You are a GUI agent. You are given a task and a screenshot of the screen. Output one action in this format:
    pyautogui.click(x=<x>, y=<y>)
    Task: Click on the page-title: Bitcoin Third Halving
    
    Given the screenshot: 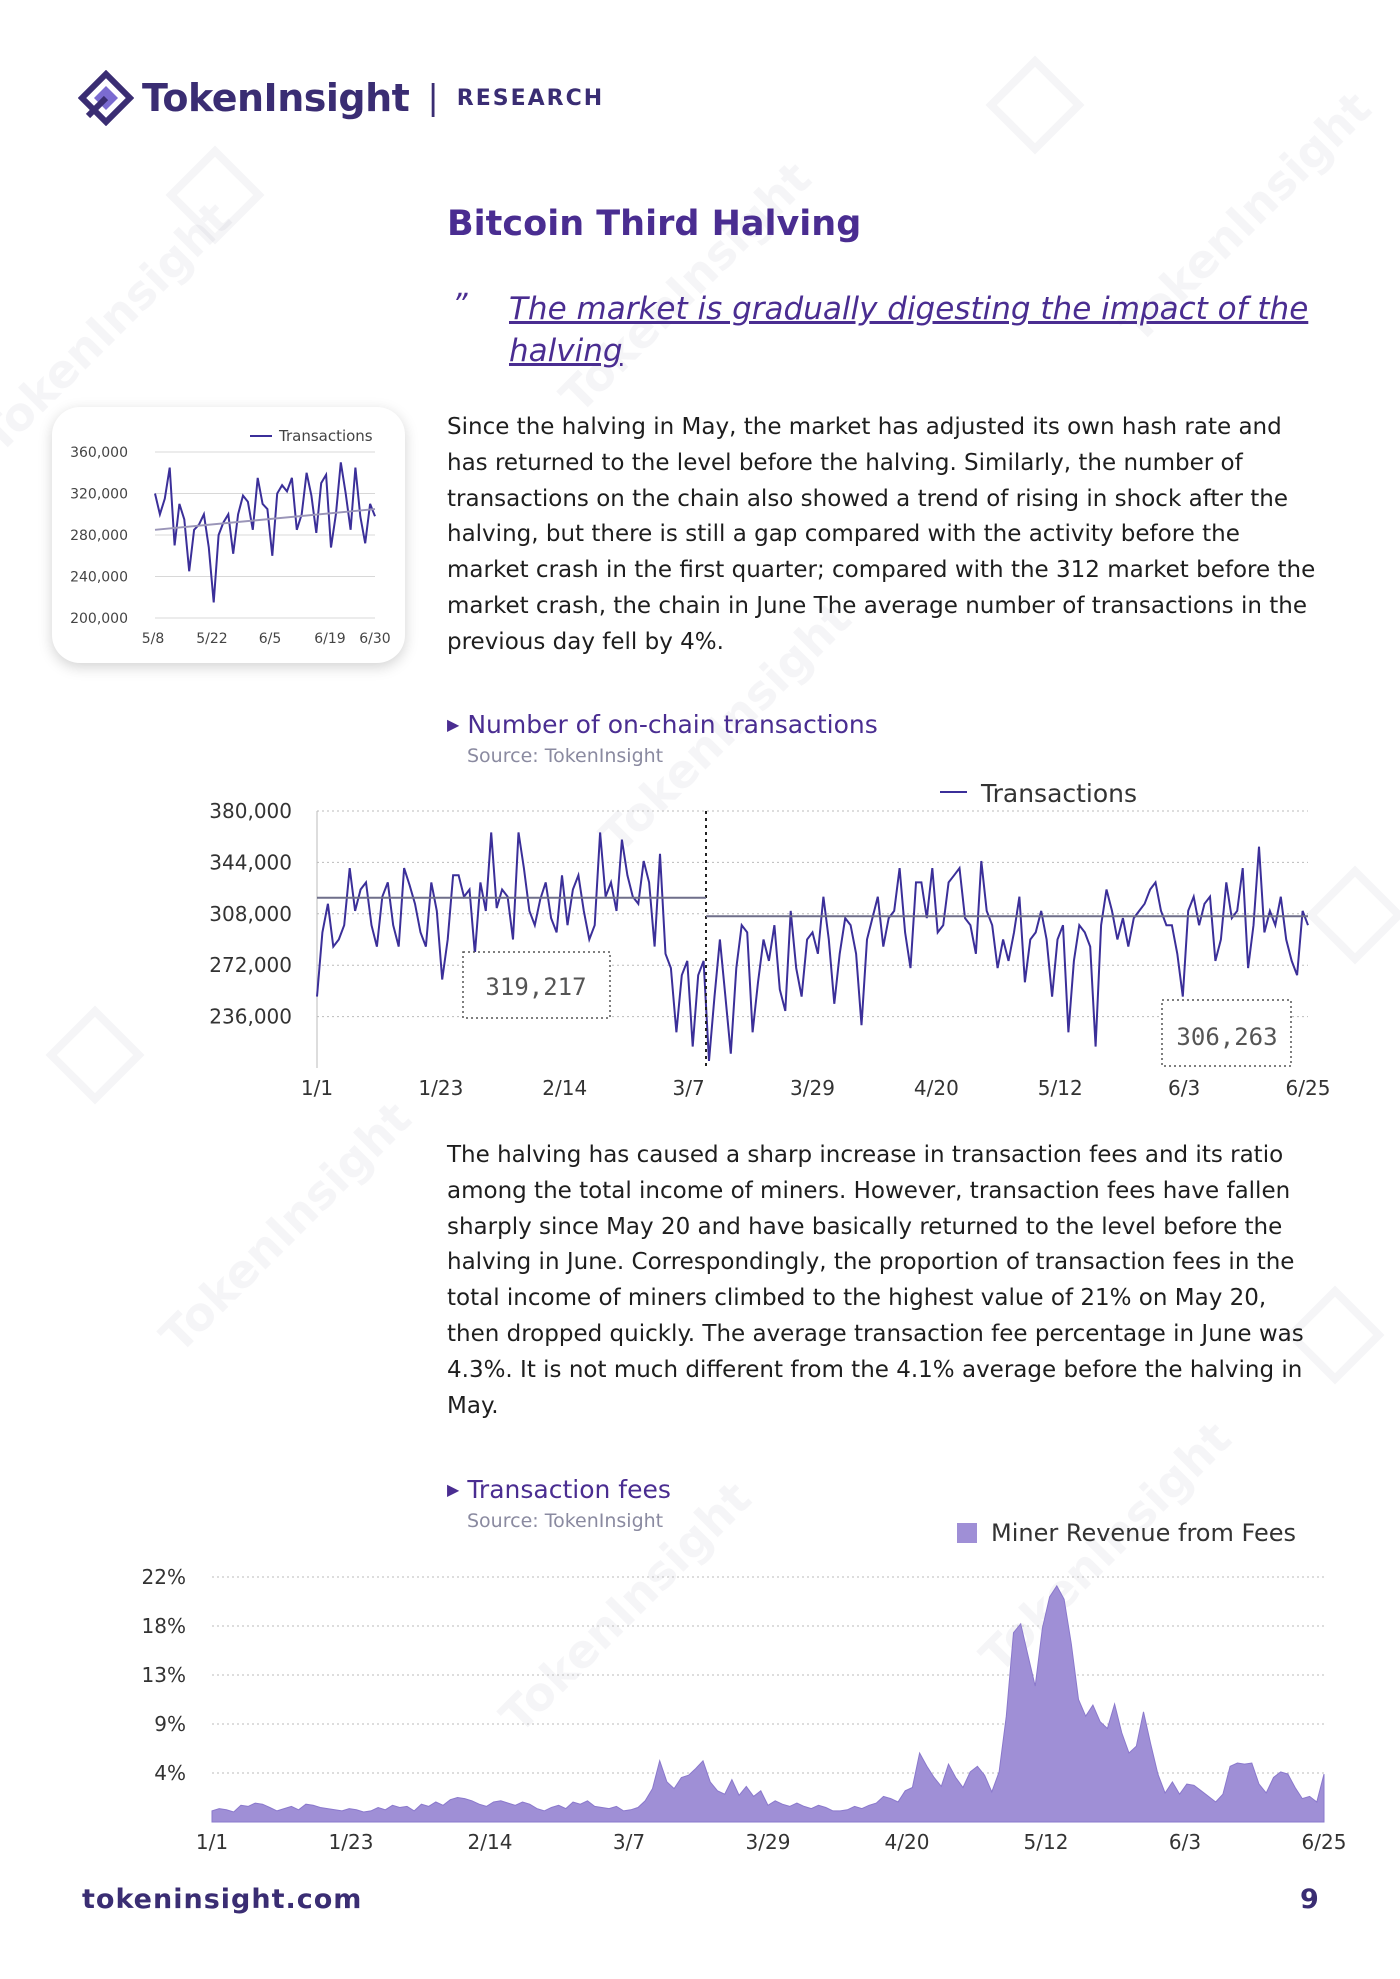 What is the action you would take?
    pyautogui.click(x=654, y=224)
    